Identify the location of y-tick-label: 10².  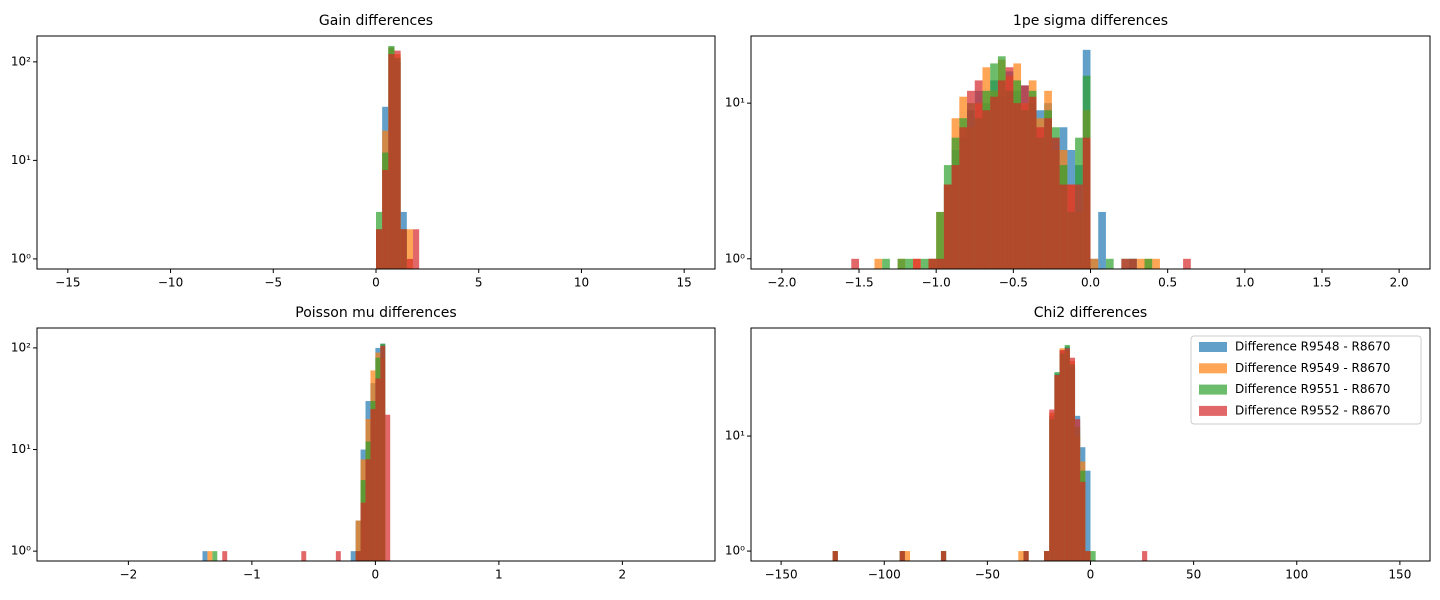
(21, 347).